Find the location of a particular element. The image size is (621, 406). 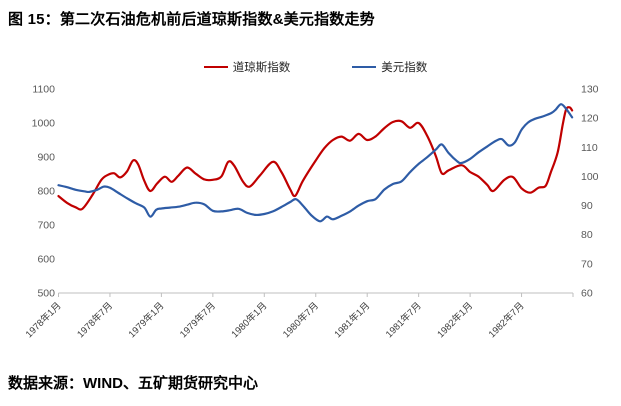

y-axis-left-tick-label: 1000 is located at coordinates (44, 124).